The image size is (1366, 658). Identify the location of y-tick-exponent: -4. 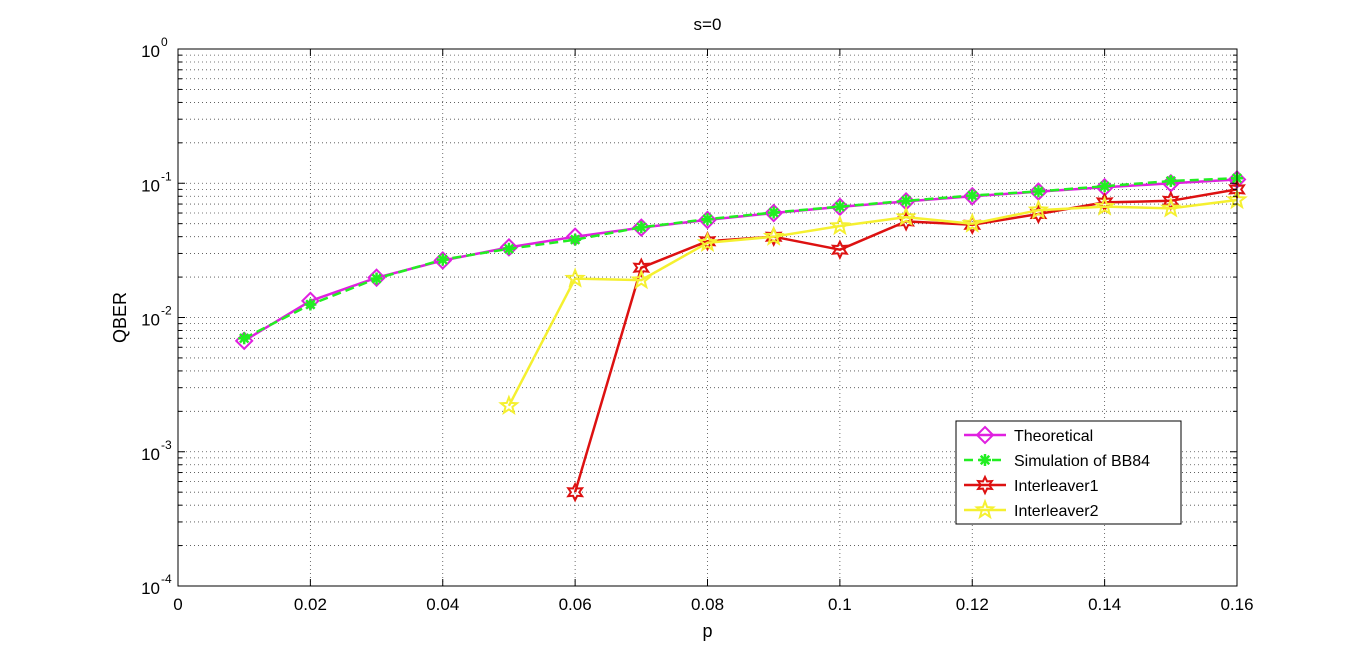
(166, 579).